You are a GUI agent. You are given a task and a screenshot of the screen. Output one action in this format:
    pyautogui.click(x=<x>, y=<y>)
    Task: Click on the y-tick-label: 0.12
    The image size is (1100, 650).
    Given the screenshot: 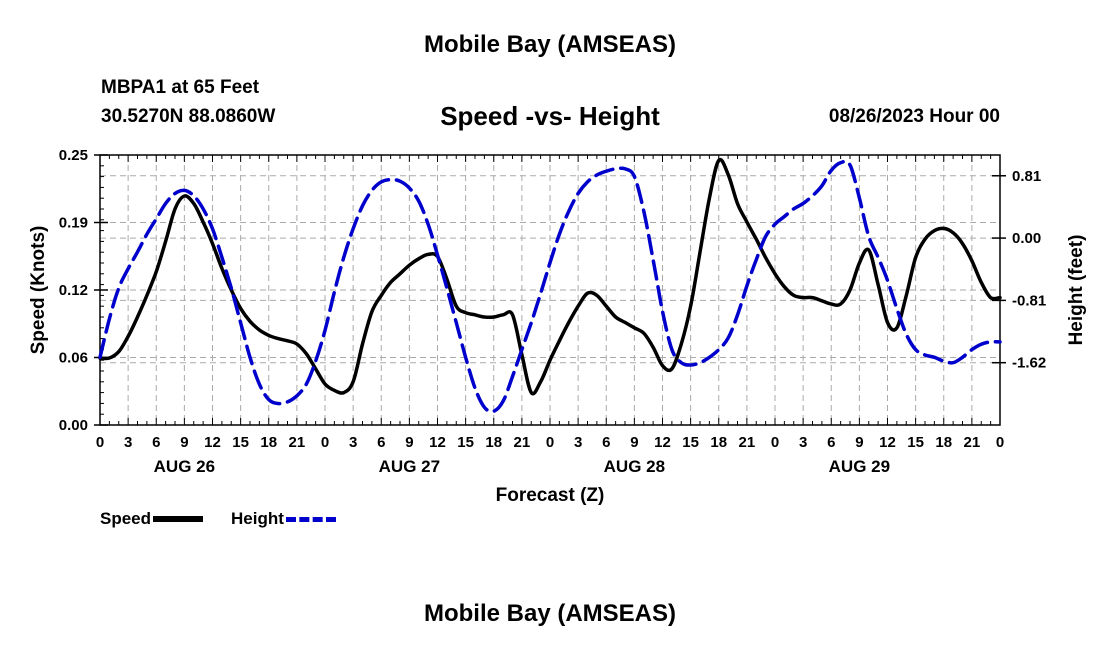 What is the action you would take?
    pyautogui.click(x=73, y=290)
    